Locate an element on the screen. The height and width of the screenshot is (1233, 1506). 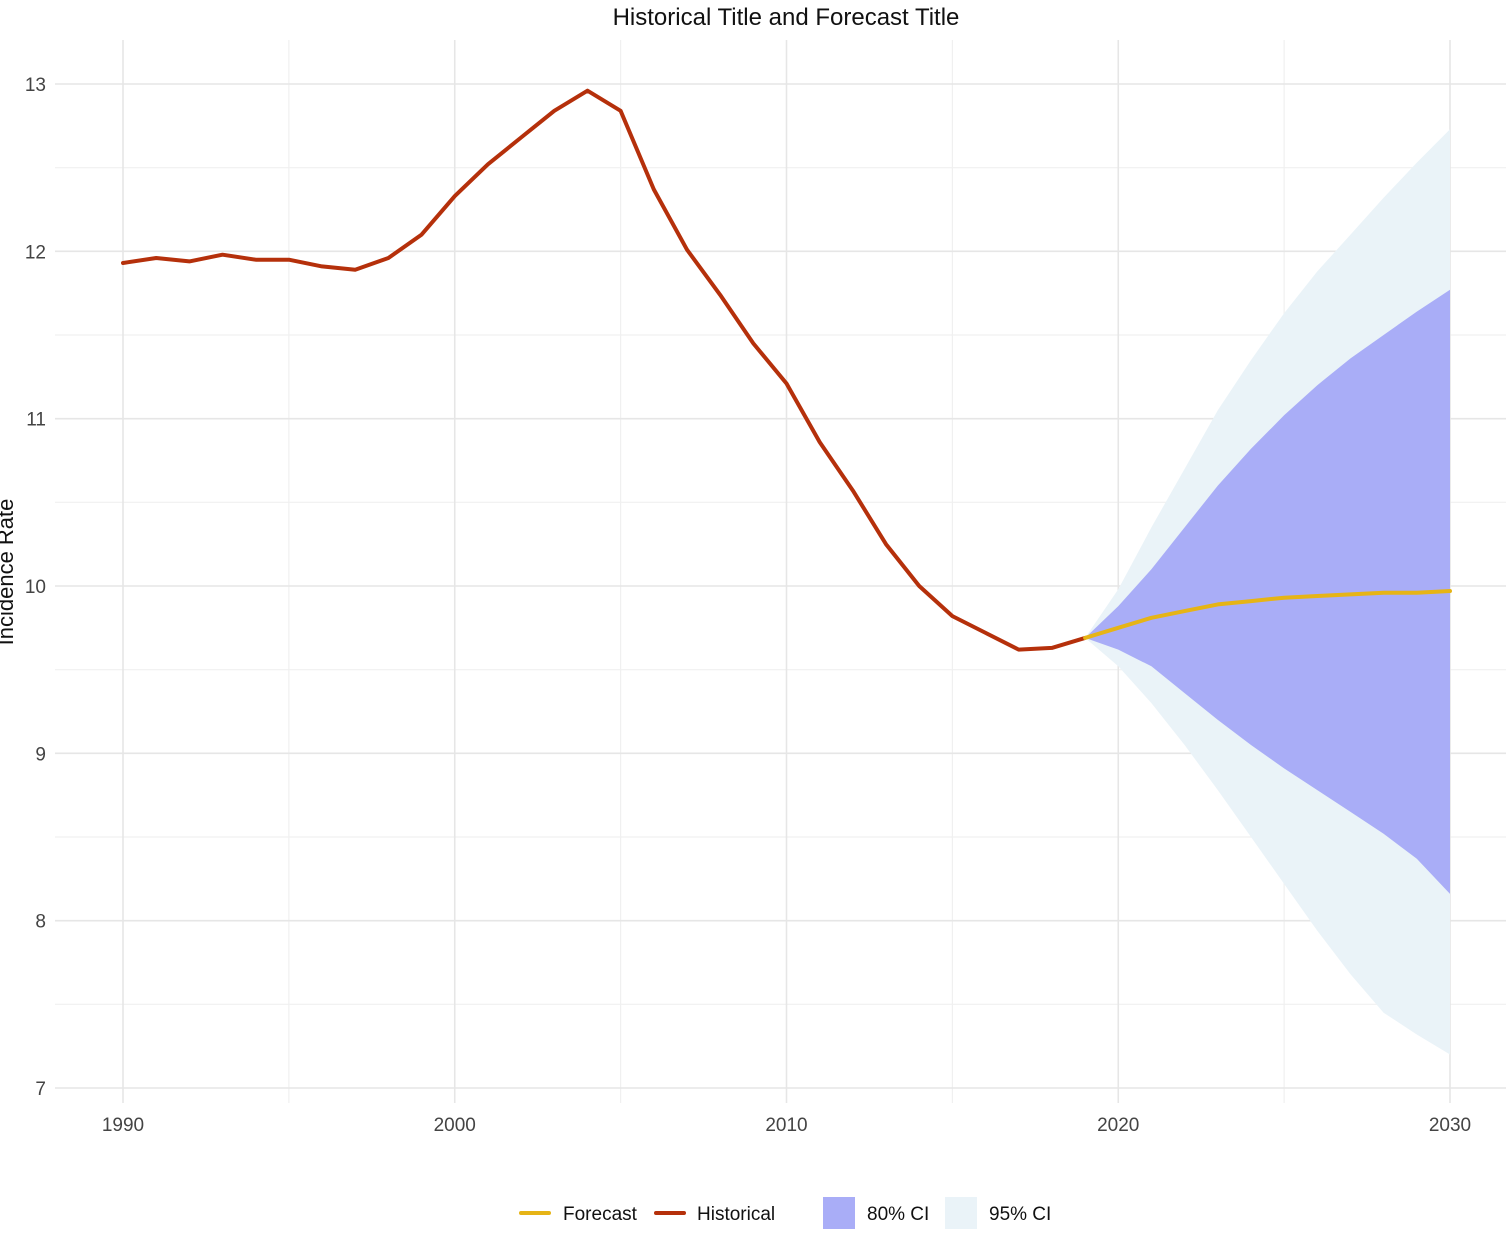
y-tick-label: 8 is located at coordinates (40, 922).